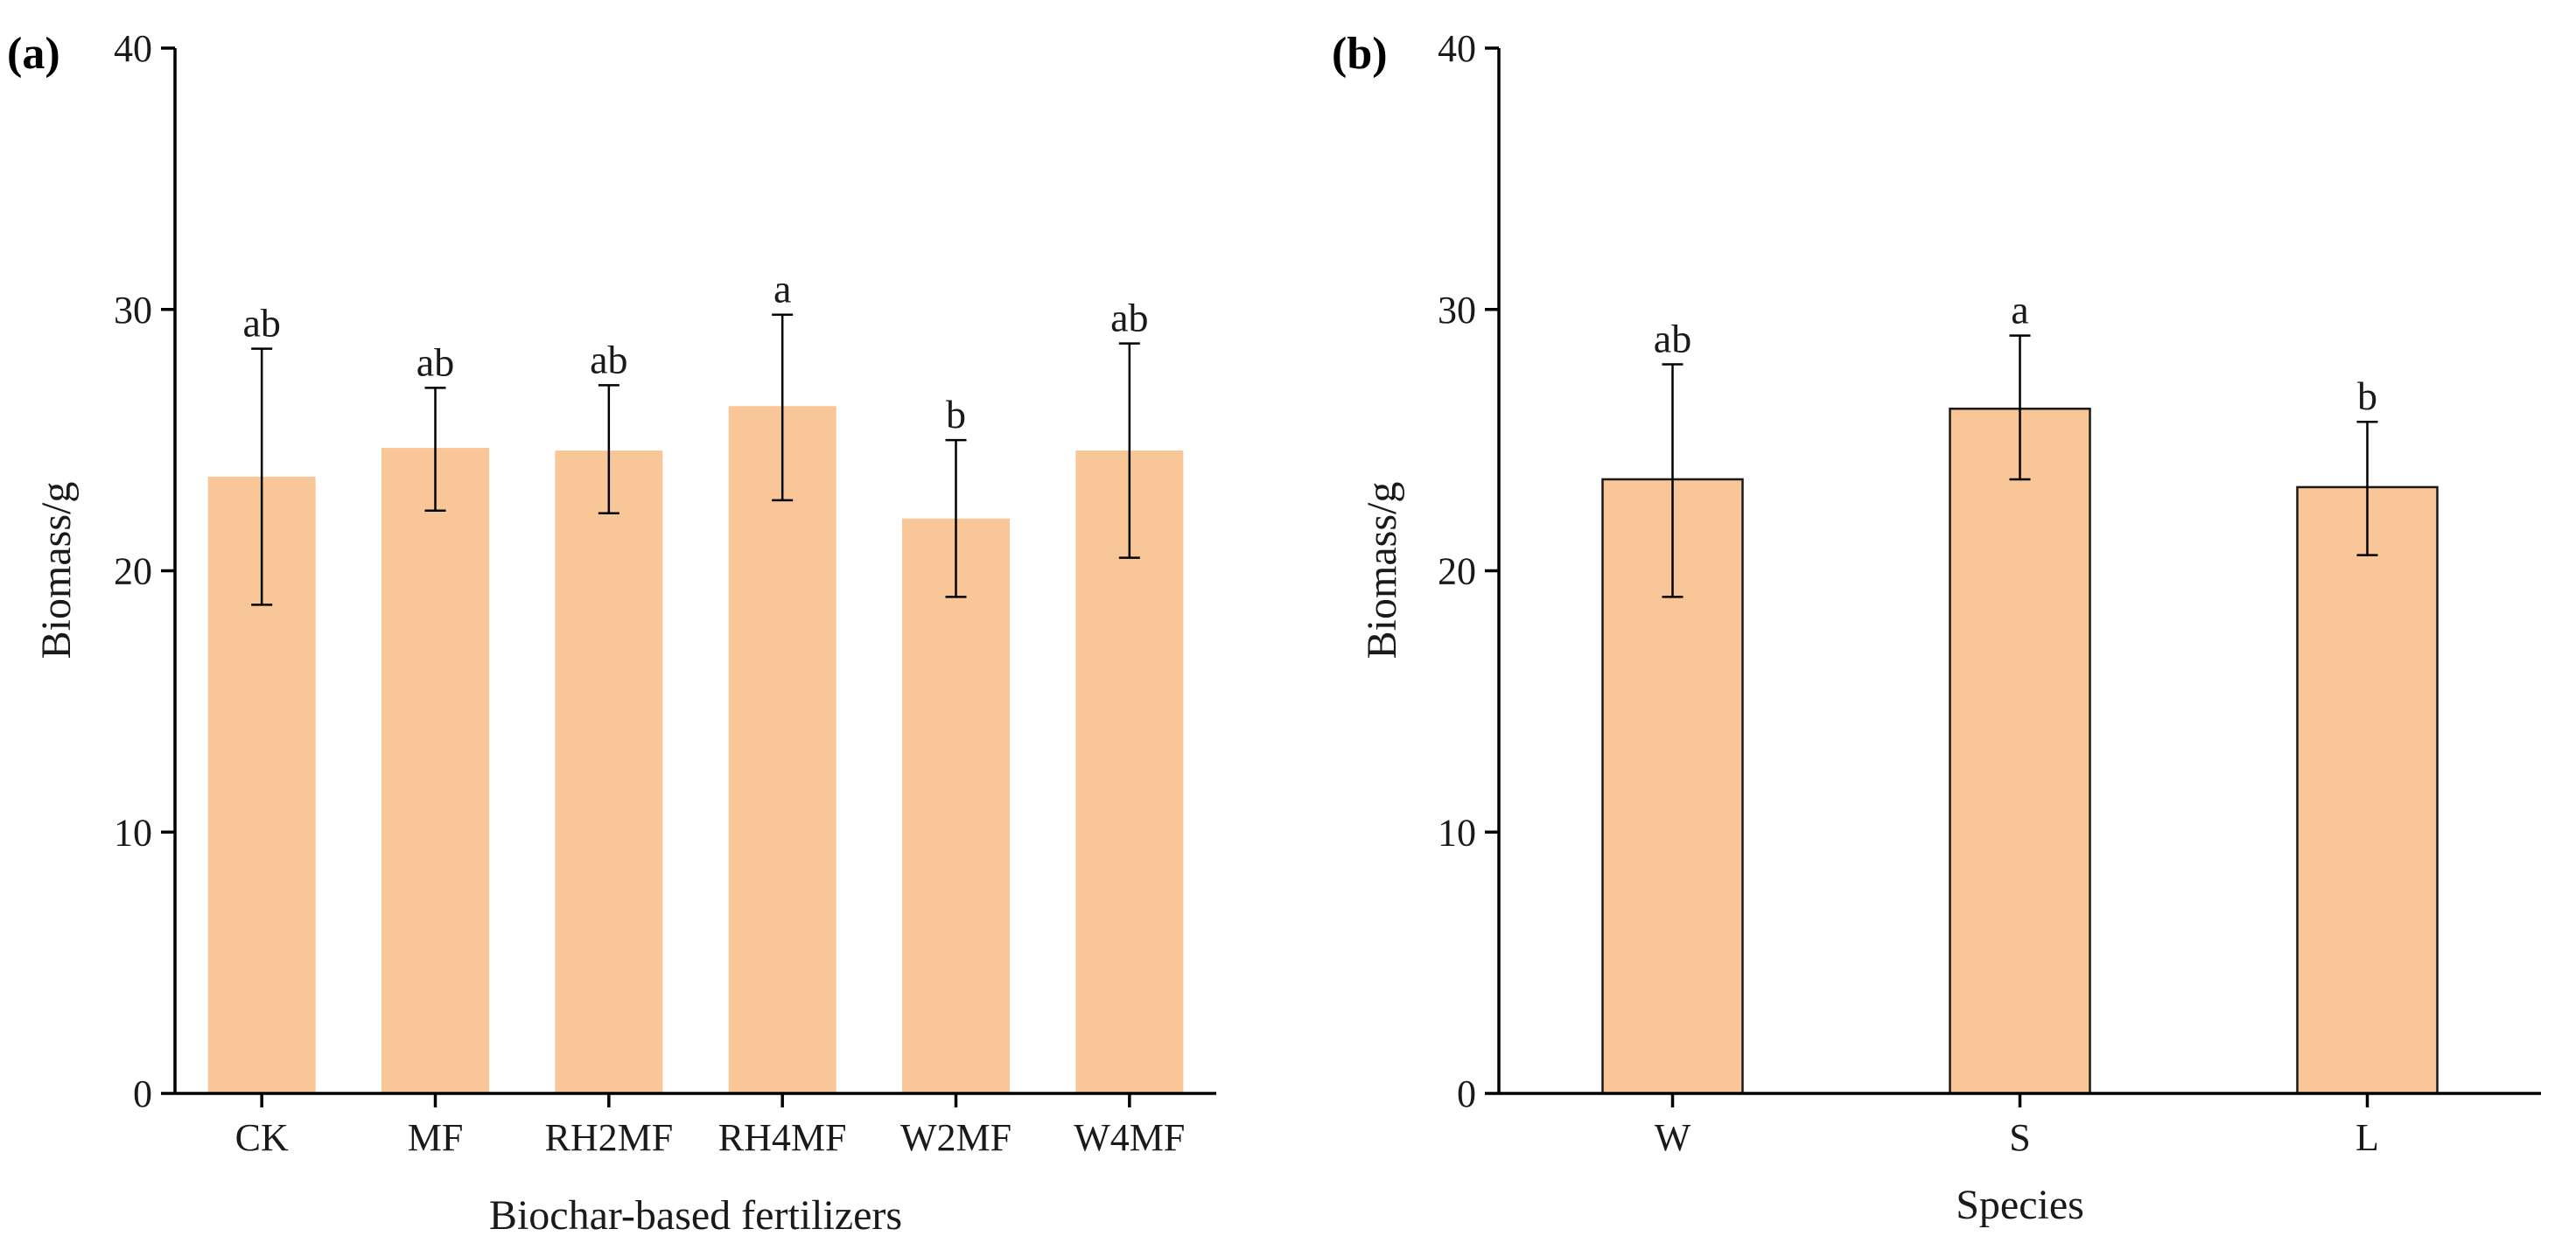  Describe the element at coordinates (435, 771) in the screenshot. I see `bar-mf` at that location.